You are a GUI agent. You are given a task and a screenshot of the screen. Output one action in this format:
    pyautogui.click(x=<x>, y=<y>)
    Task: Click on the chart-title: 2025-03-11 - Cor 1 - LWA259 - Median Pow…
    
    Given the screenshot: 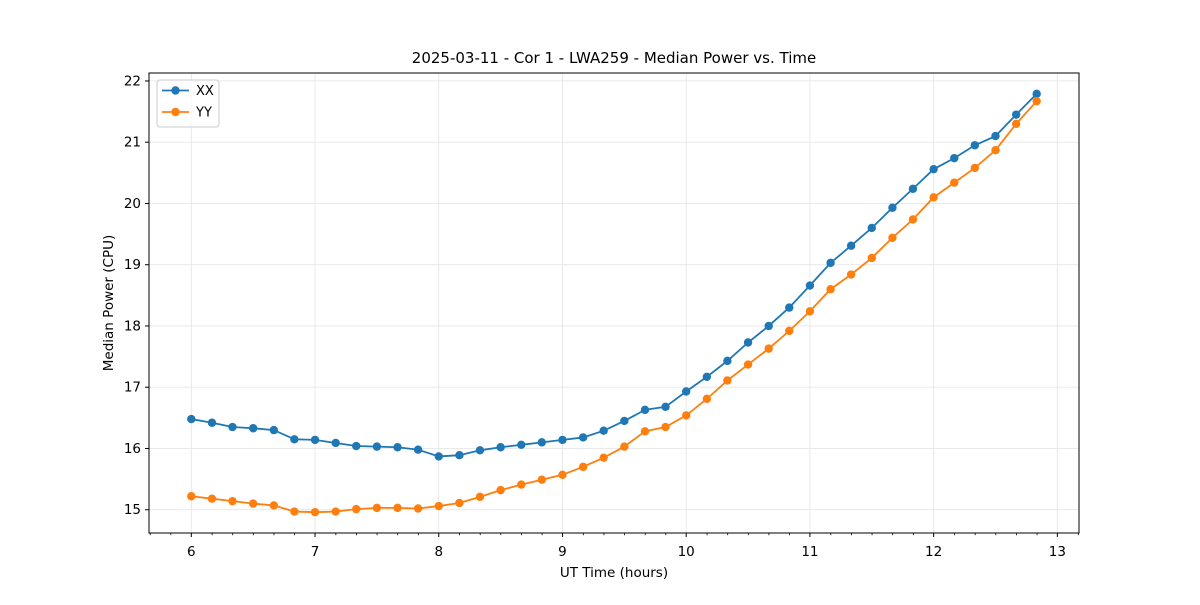 What is the action you would take?
    pyautogui.click(x=614, y=58)
    